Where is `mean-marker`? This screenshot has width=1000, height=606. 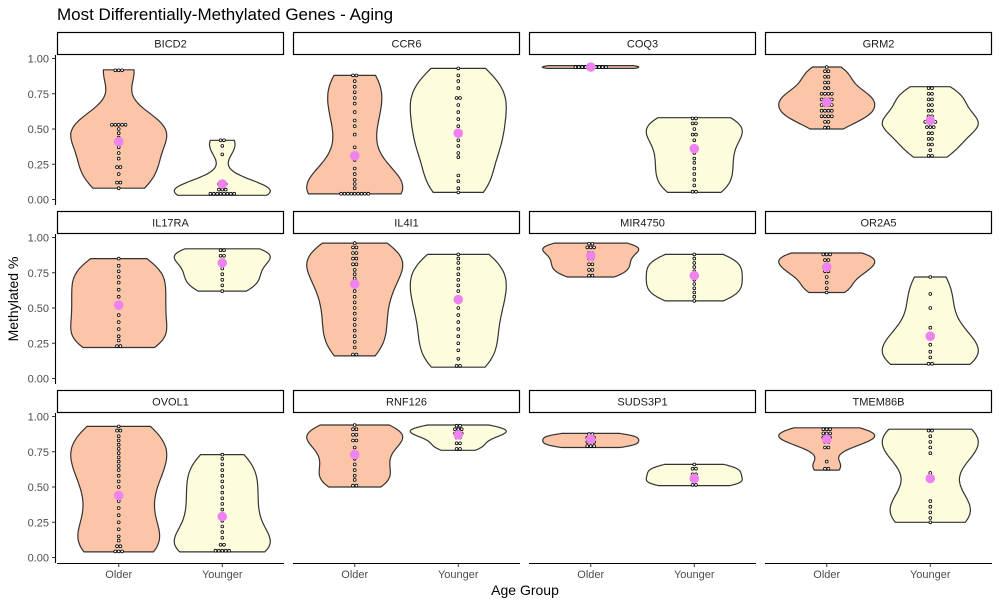
mean-marker is located at coordinates (458, 133).